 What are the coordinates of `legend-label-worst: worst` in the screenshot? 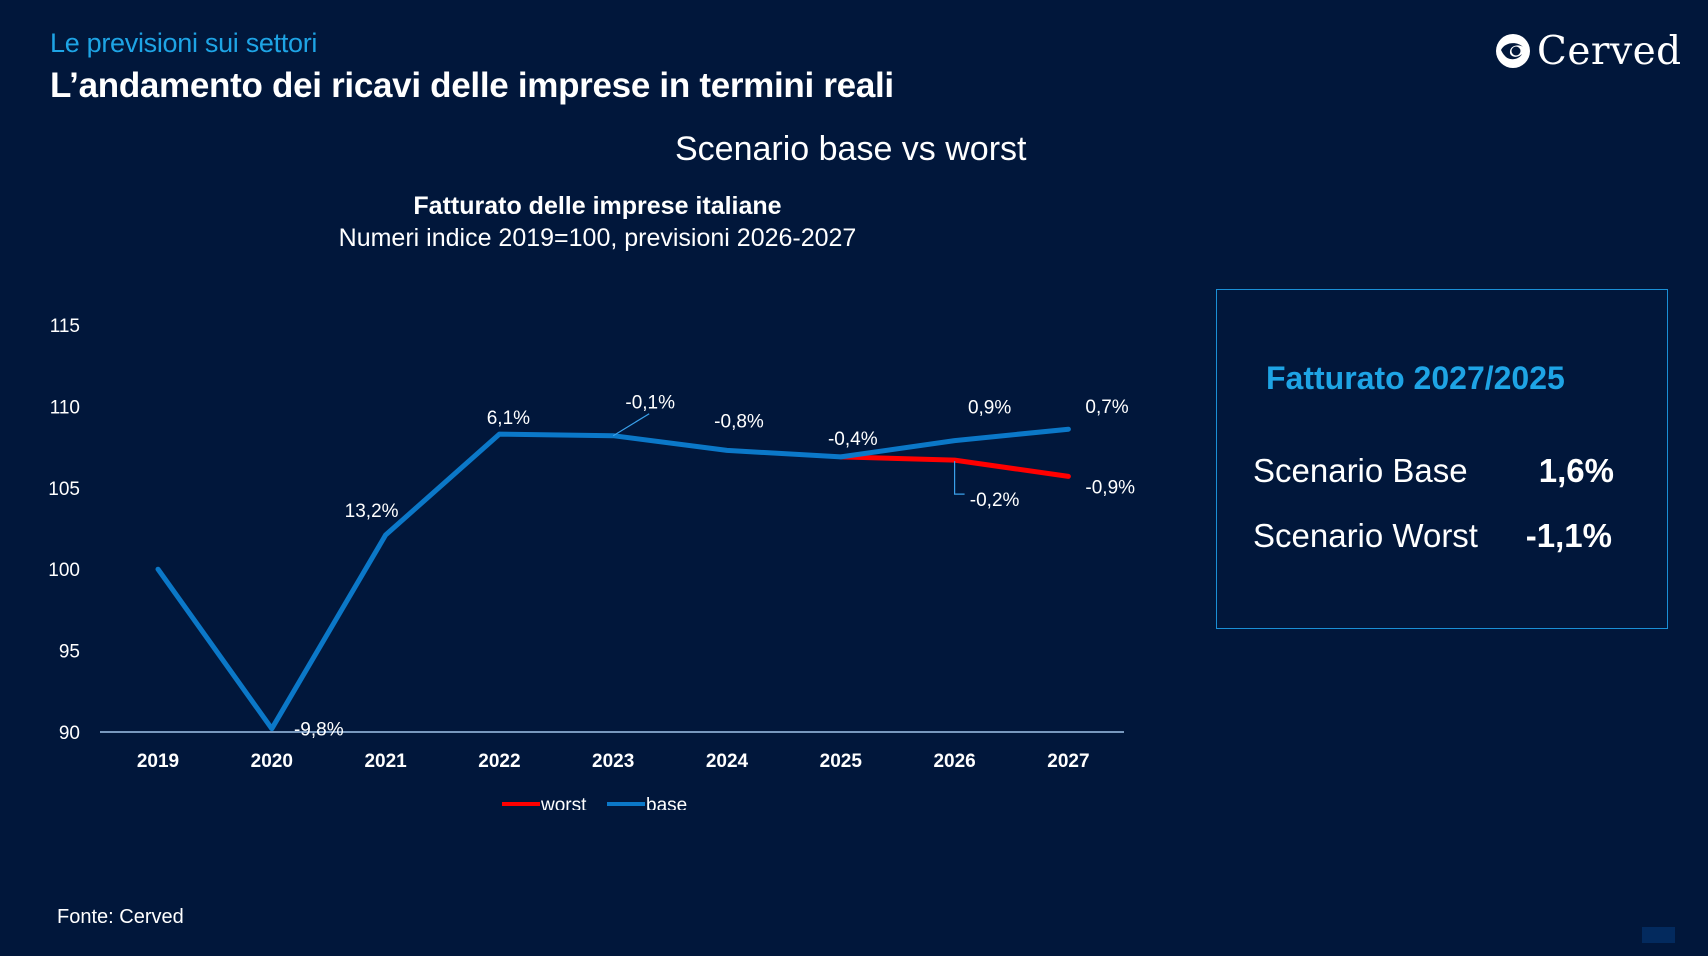 It's located at (563, 802).